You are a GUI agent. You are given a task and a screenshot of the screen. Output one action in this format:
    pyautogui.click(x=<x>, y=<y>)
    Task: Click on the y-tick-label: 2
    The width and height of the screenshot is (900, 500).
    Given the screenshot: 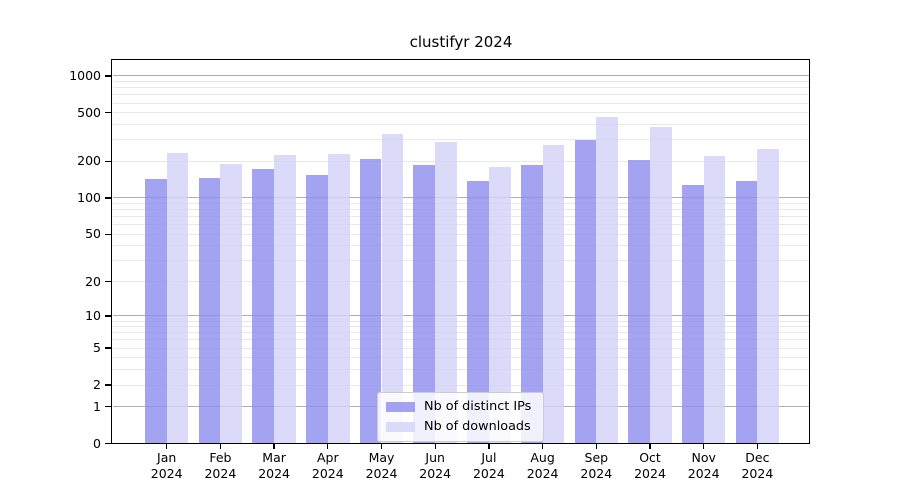 What is the action you would take?
    pyautogui.click(x=97, y=385)
    